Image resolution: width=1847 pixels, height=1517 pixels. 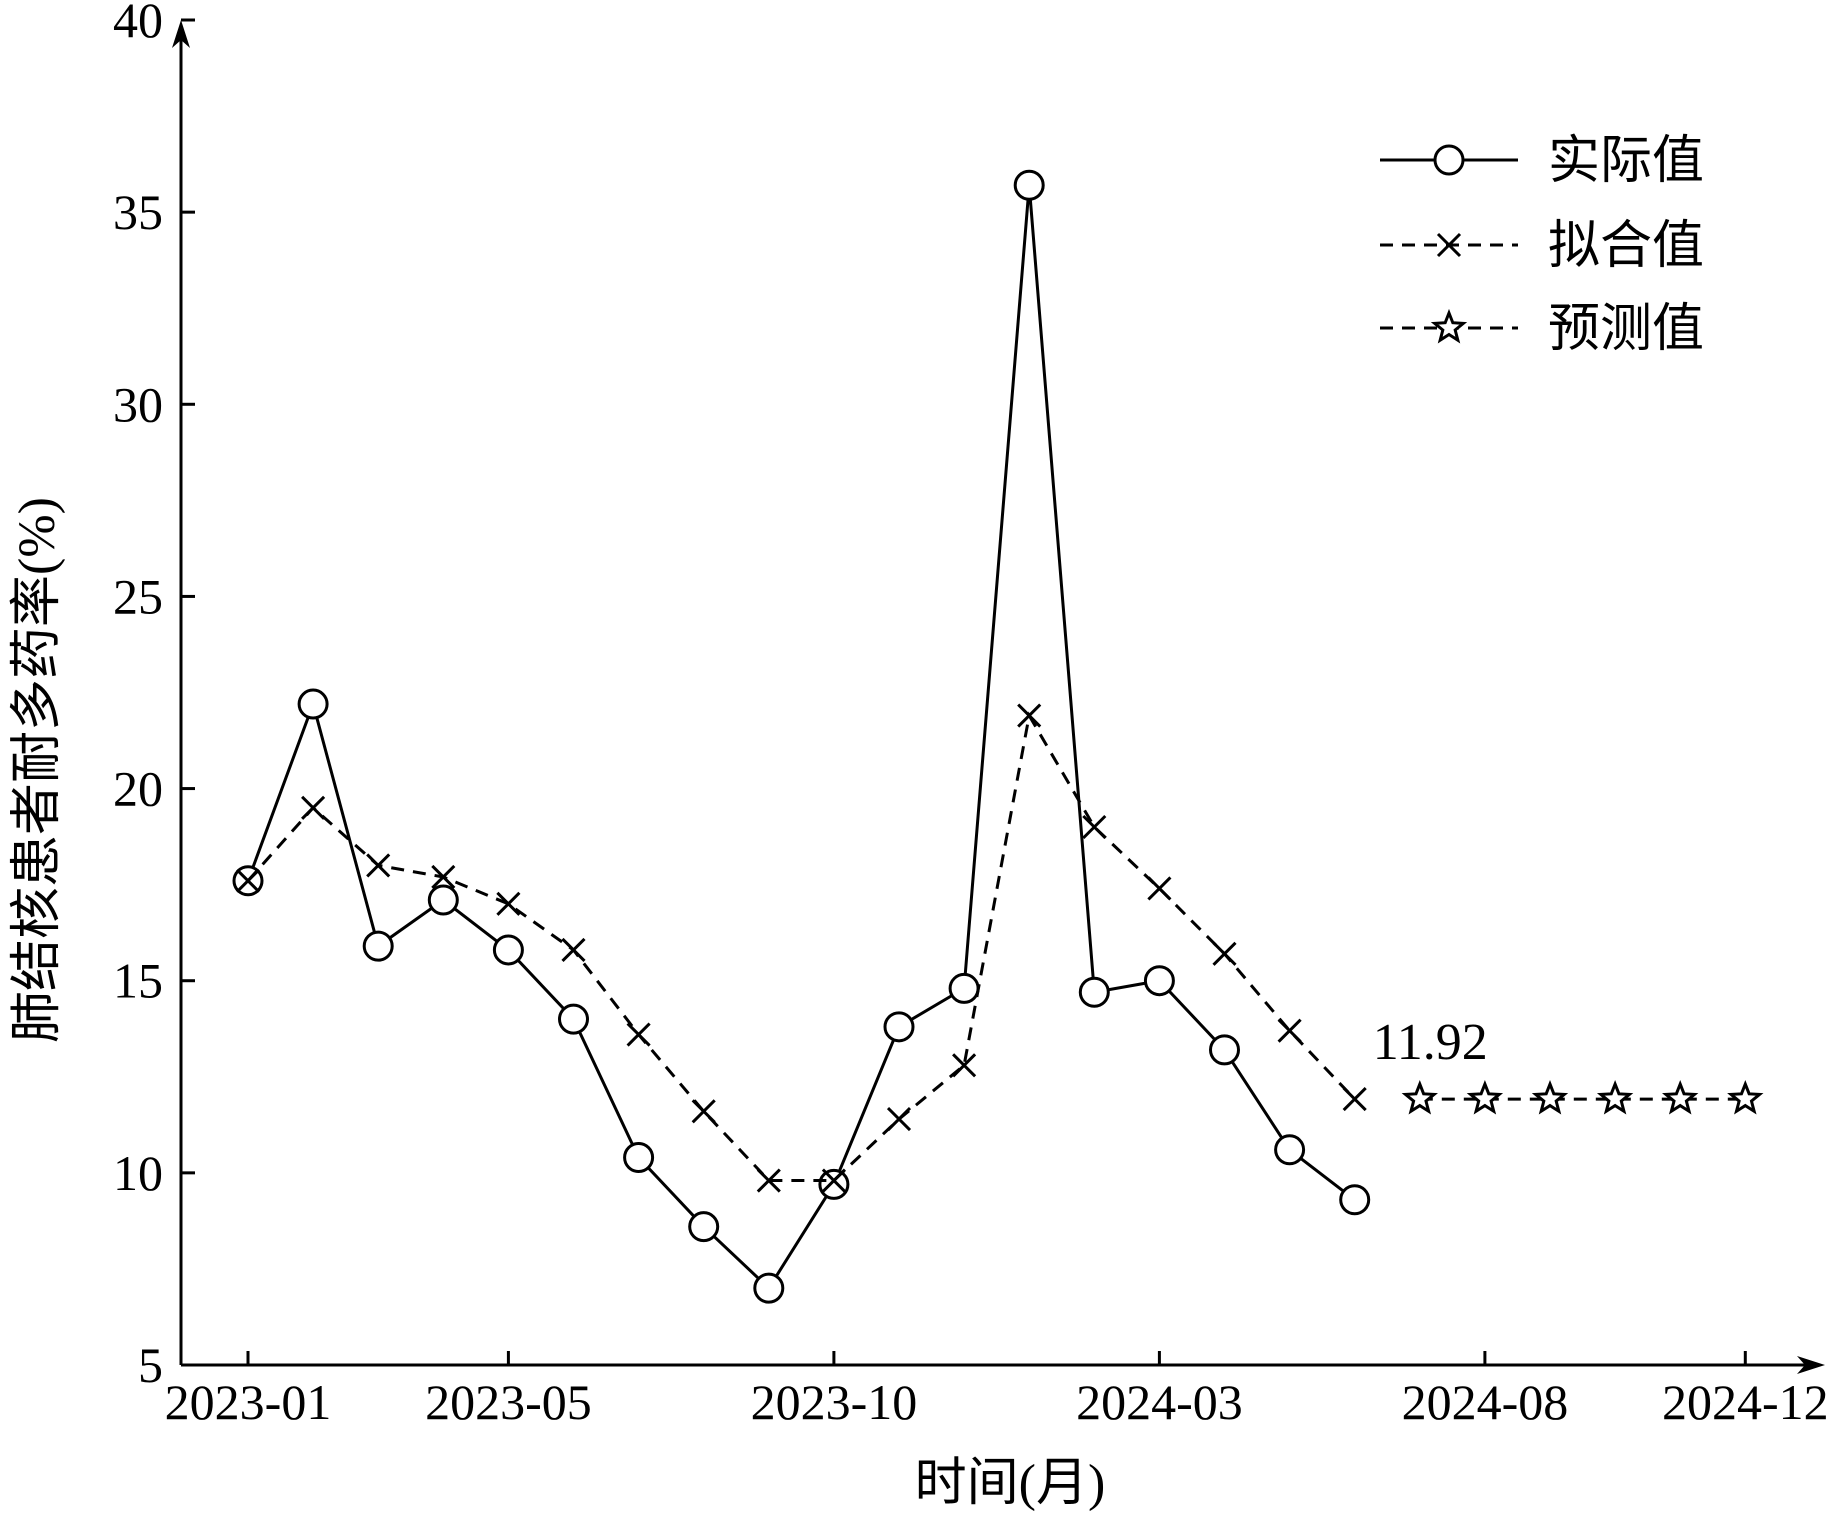 What do you see at coordinates (1159, 1402) in the screenshot?
I see `x-tick-label: 2024-03` at bounding box center [1159, 1402].